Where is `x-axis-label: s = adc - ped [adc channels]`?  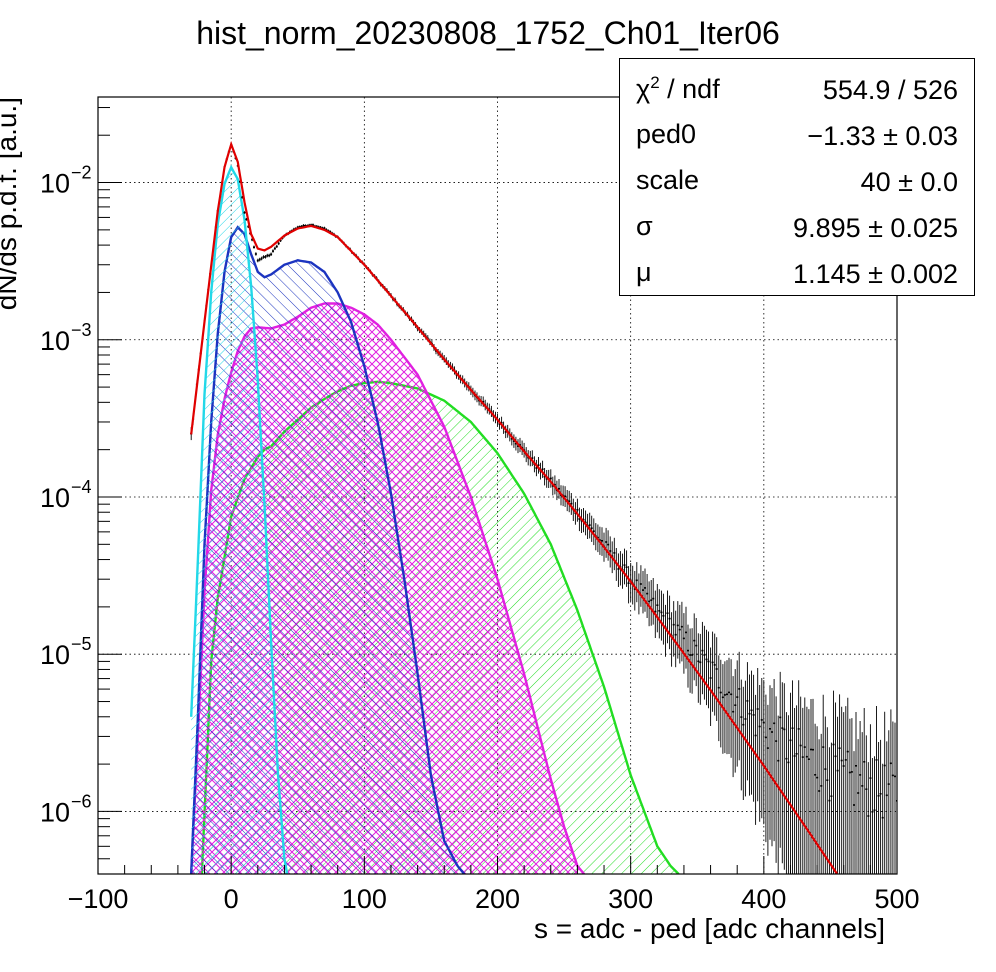
x-axis-label: s = adc - ped [adc channels] is located at coordinates (709, 928).